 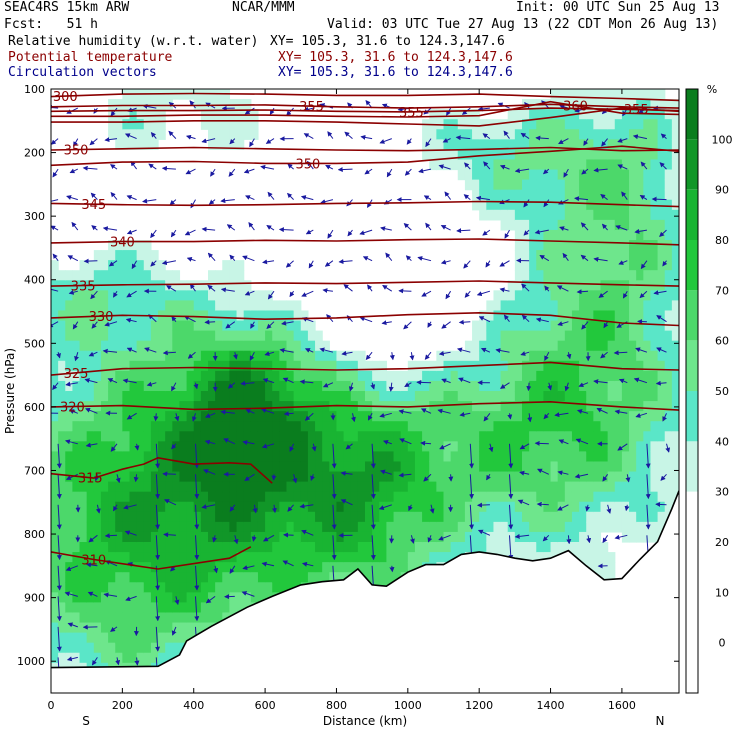 What do you see at coordinates (395, 57) in the screenshot?
I see `field-xy-theta: XY= 105.3, 31.6 to 124.3,147.6` at bounding box center [395, 57].